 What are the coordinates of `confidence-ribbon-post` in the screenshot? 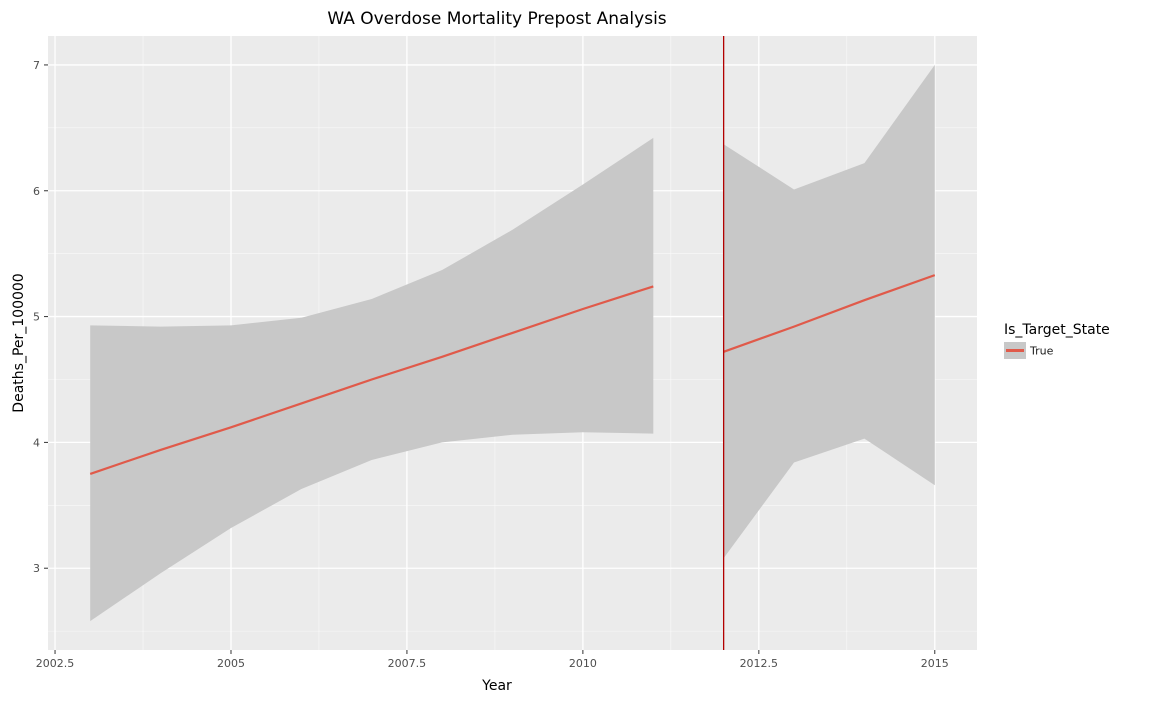 It's located at (829, 311).